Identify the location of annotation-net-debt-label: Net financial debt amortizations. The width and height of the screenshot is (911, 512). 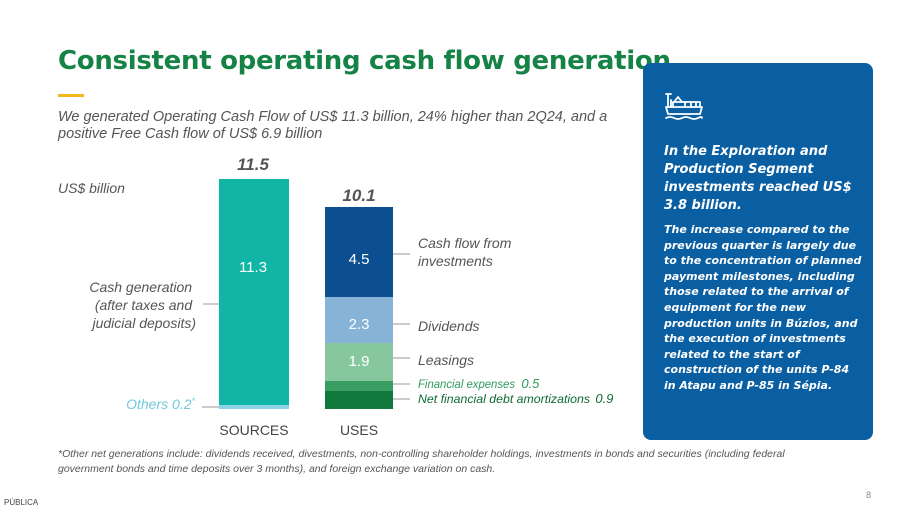
(504, 399).